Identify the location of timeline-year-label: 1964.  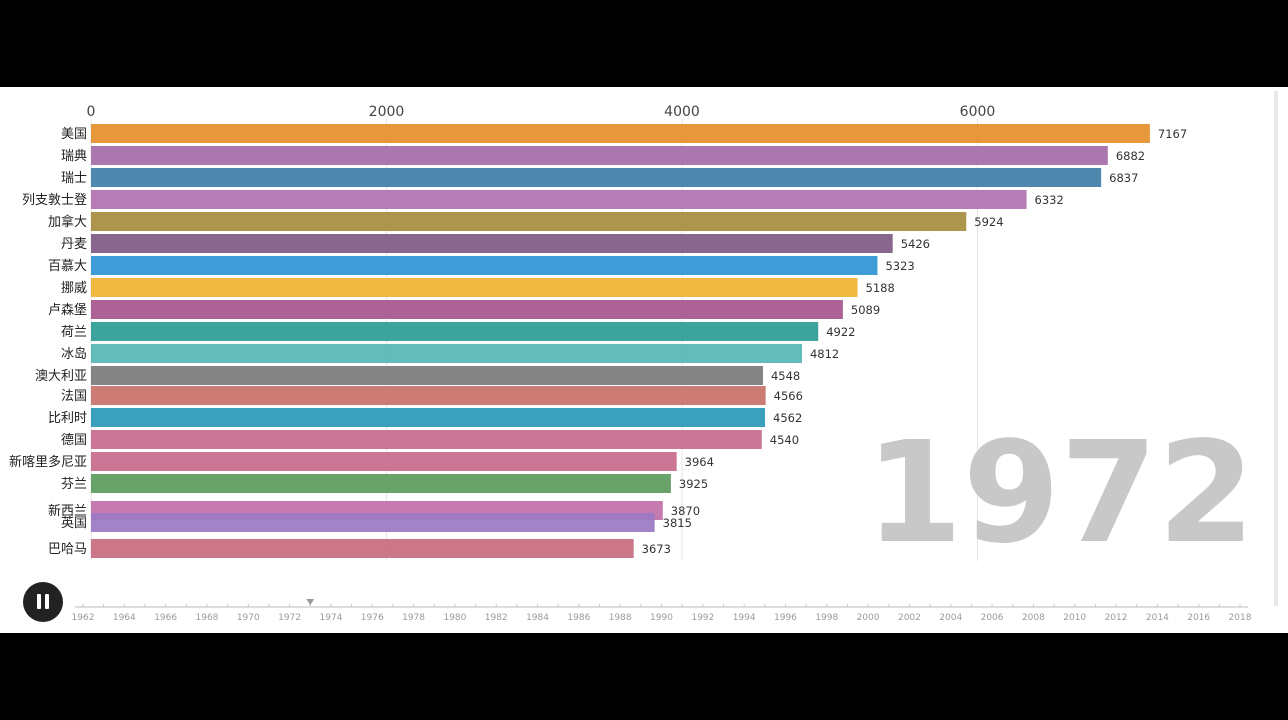
(124, 618).